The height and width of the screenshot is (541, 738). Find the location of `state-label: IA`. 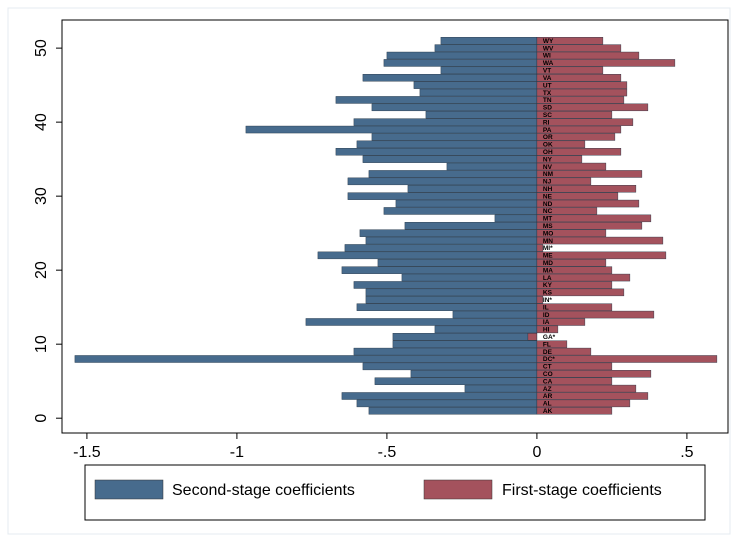

state-label: IA is located at coordinates (546, 322).